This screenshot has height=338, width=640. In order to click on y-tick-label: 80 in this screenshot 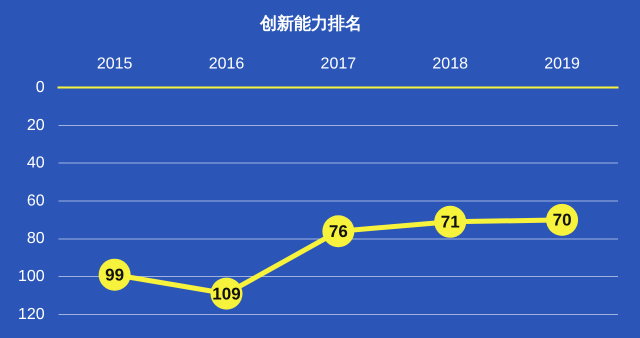, I will do `click(35, 239)`.